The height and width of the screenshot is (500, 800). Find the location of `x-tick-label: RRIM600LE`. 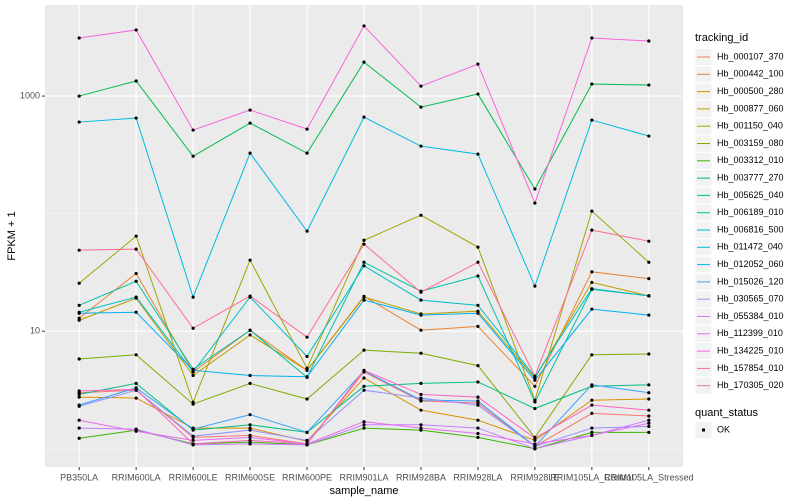

x-tick-label: RRIM600LE is located at coordinates (193, 477).